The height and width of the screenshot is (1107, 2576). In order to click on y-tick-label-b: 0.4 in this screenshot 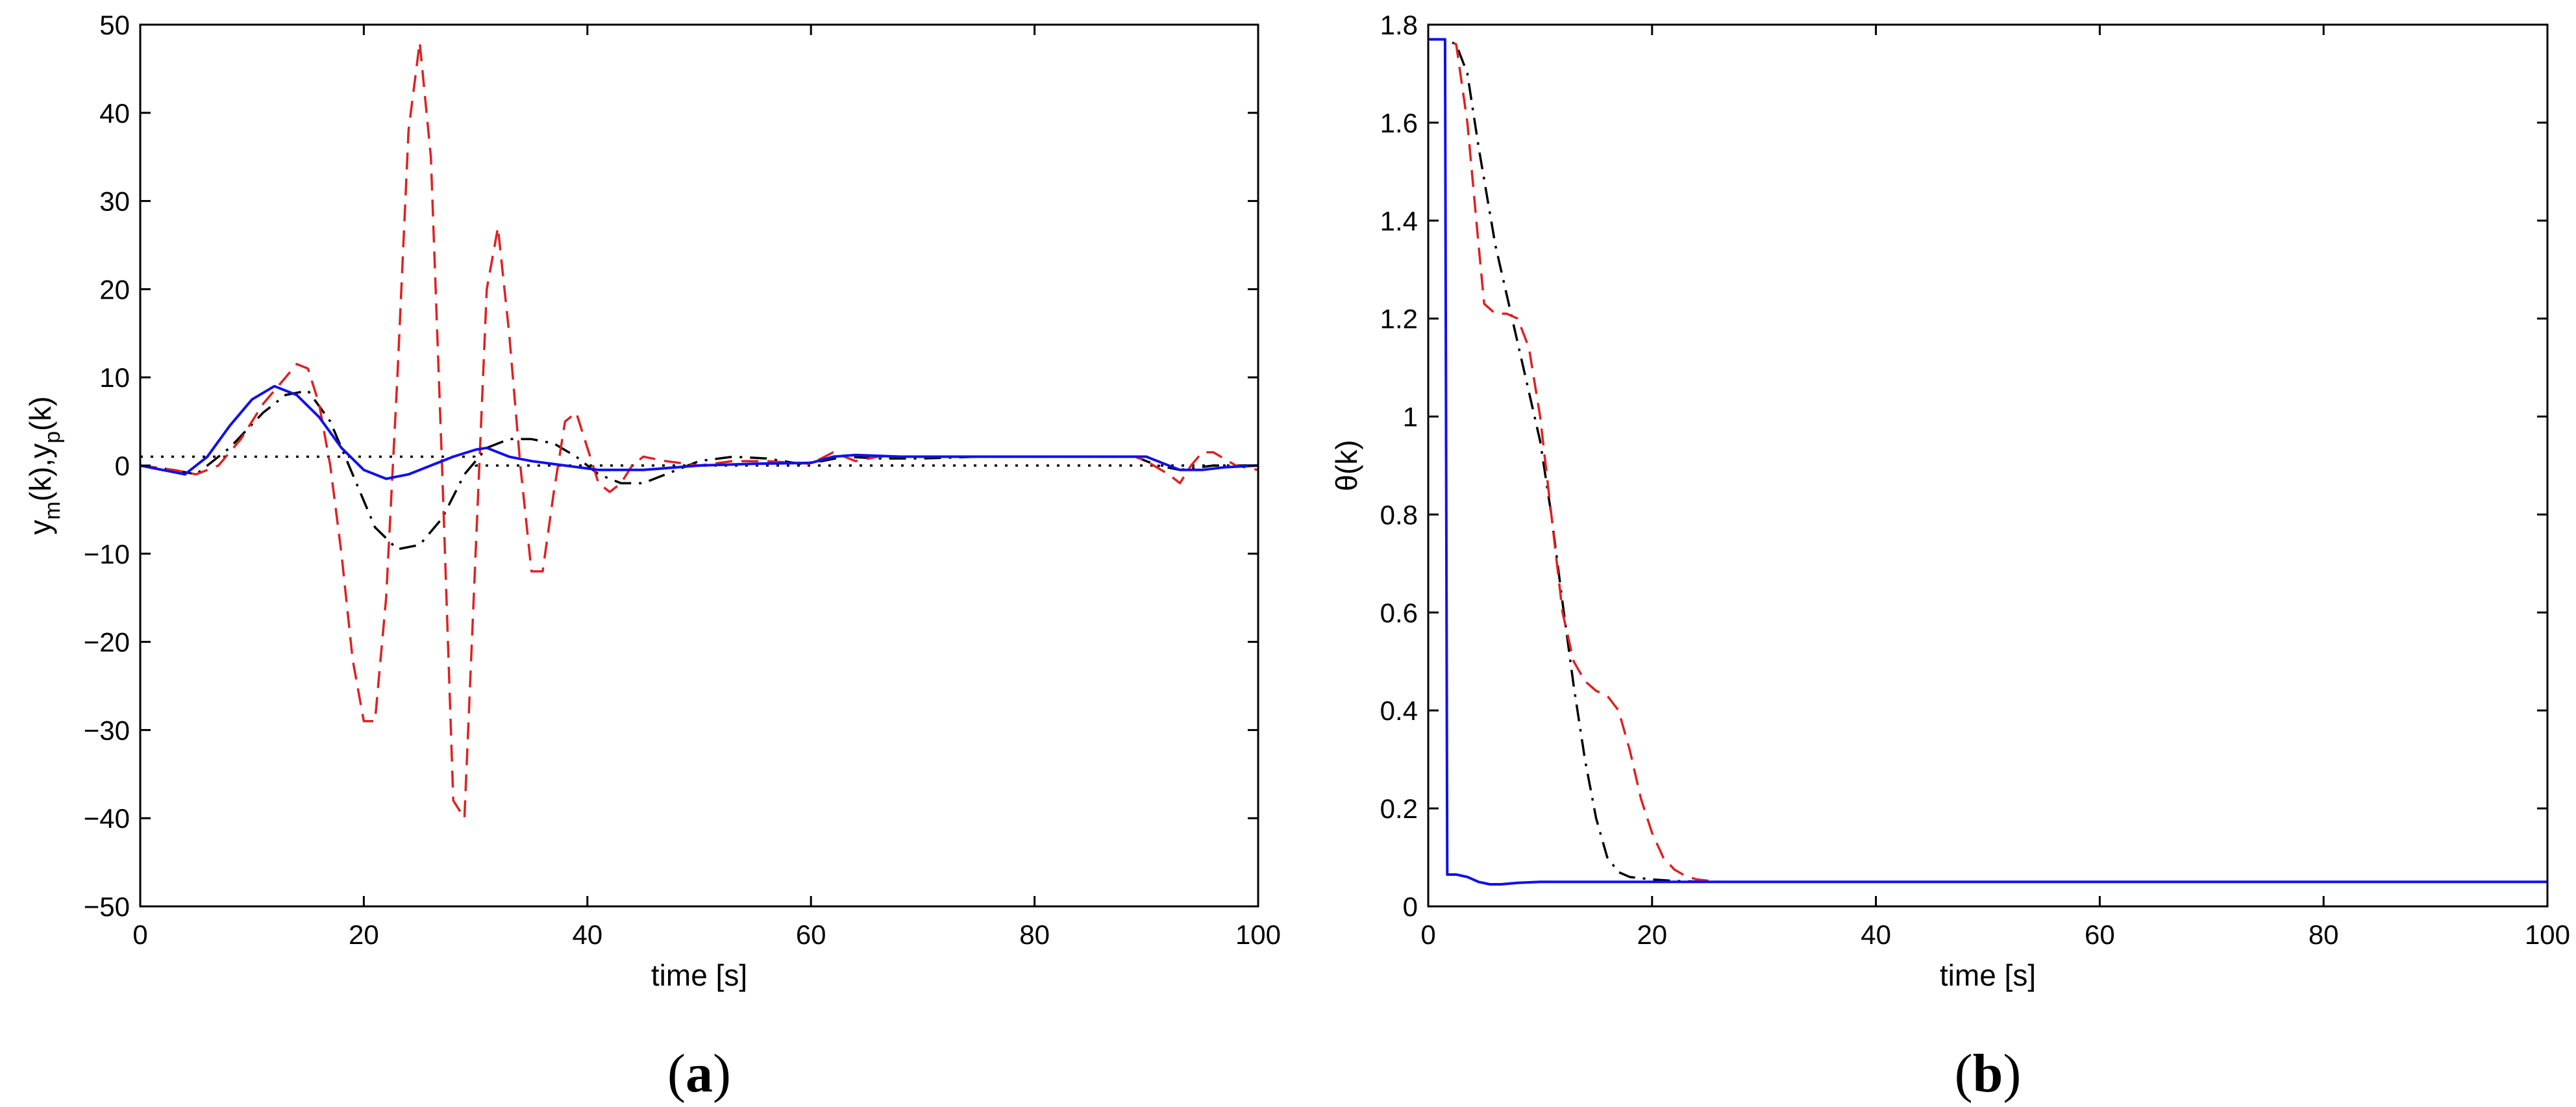, I will do `click(1399, 710)`.